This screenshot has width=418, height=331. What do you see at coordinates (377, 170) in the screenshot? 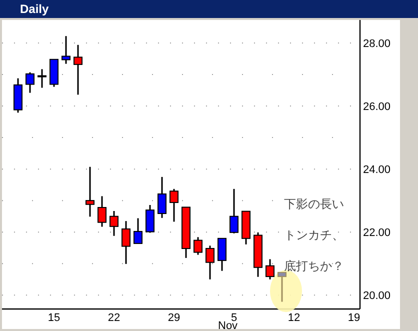
I see `y-tick-label: 24.00` at bounding box center [377, 170].